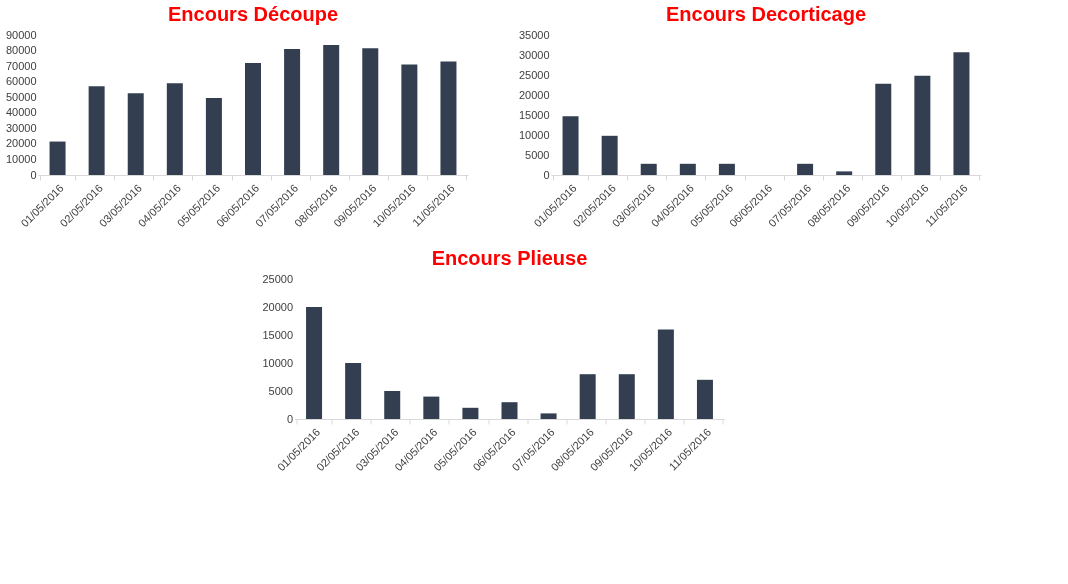 The image size is (1068, 584). I want to click on y-tick-label: 35000, so click(534, 34).